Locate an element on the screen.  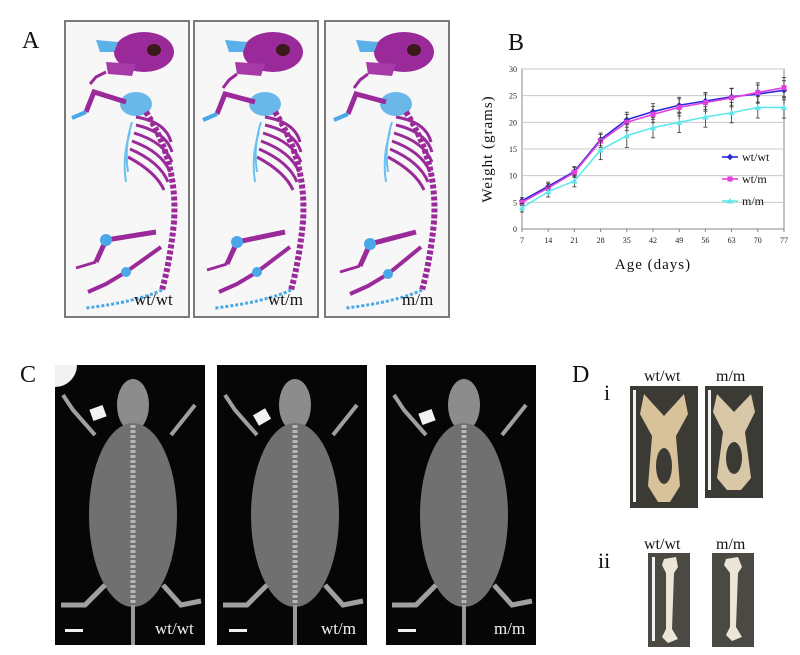
pelvis-label-m-m: m/m is located at coordinates (731, 376).